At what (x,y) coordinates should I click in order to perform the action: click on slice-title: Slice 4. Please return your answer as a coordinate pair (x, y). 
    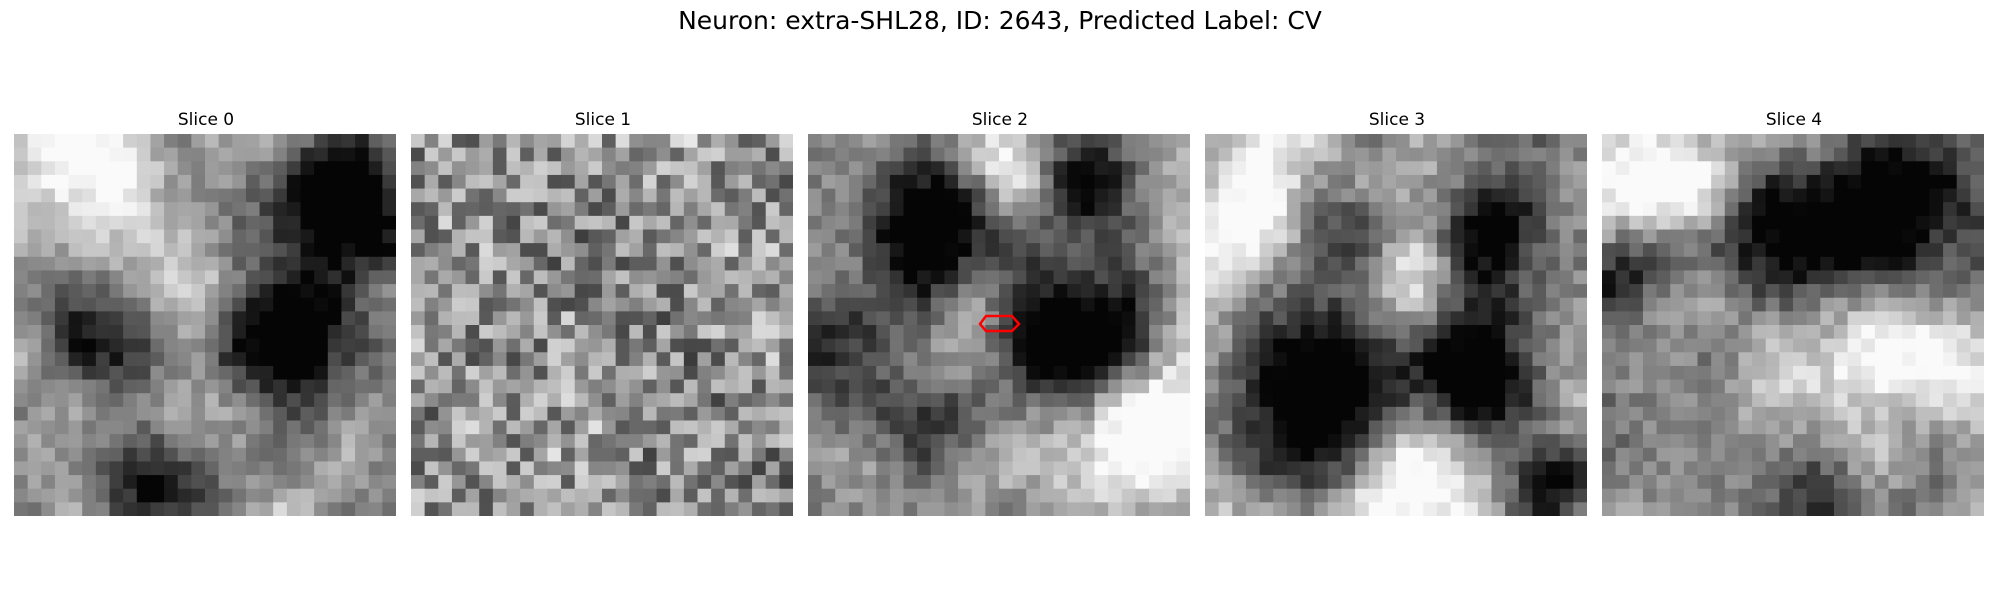
    Looking at the image, I should click on (1794, 120).